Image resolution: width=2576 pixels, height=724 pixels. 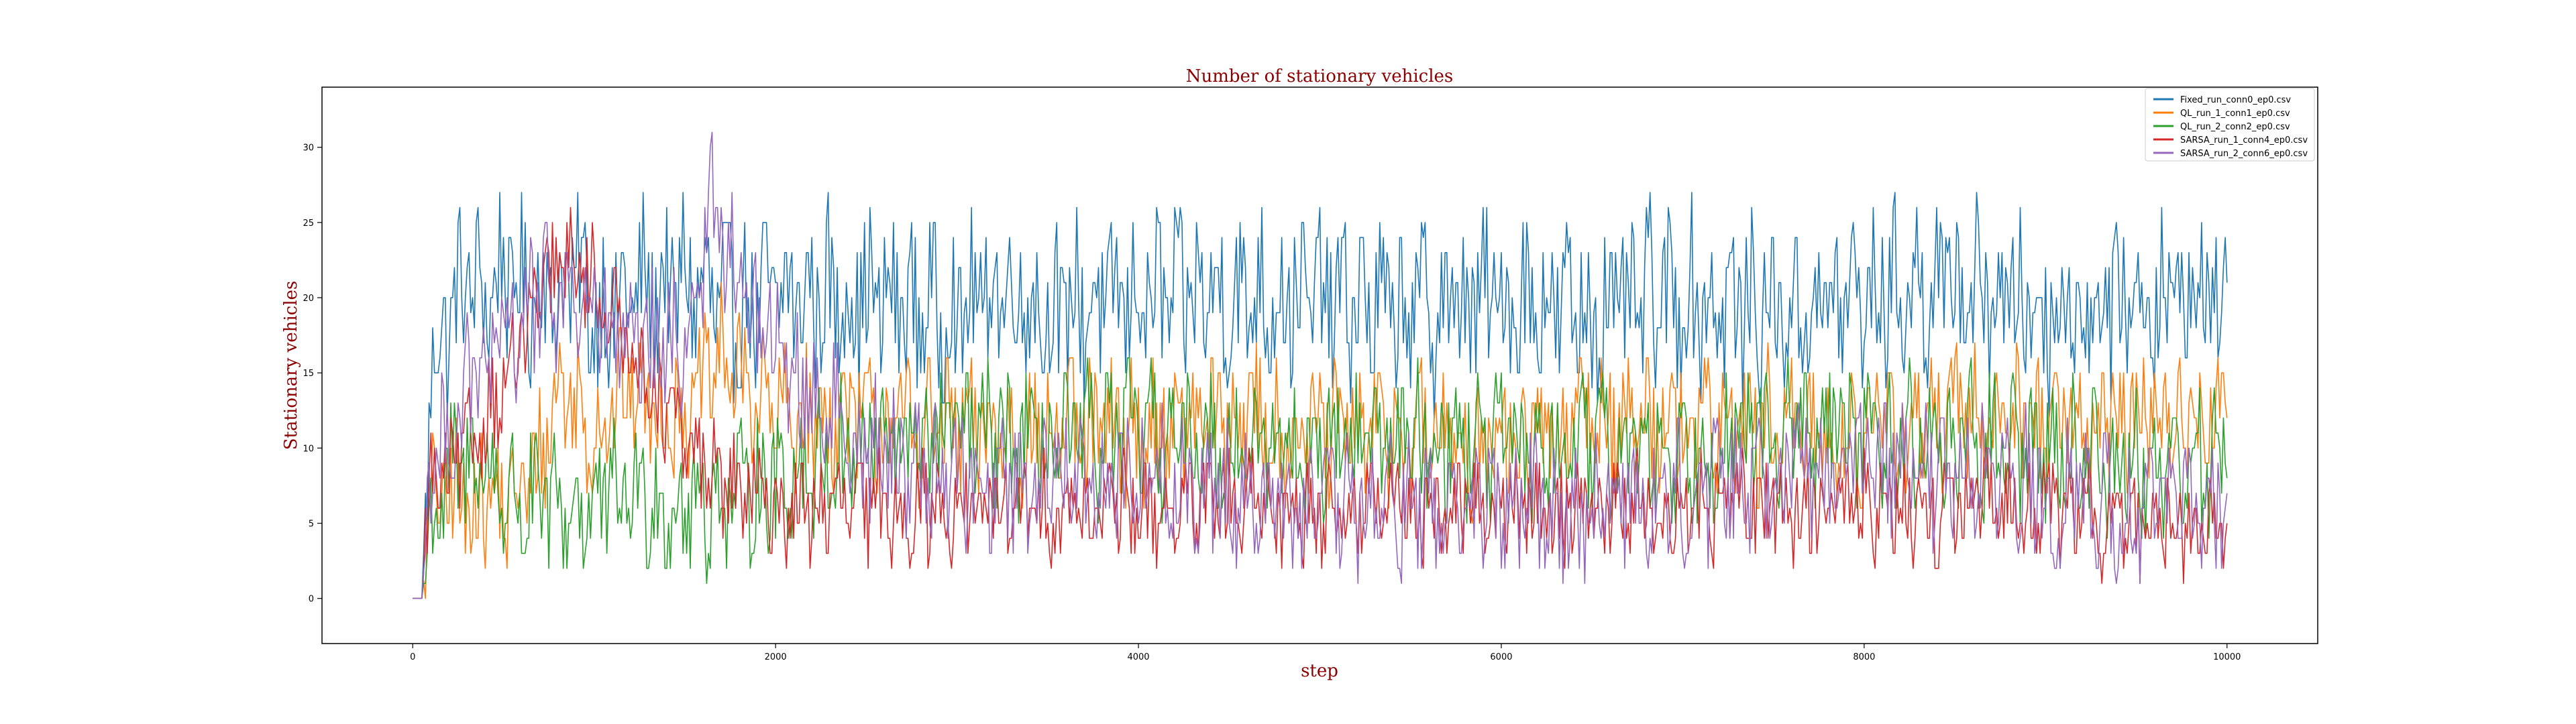 What do you see at coordinates (2244, 140) in the screenshot?
I see `legend-label: SARSA_run_1_conn4_ep0.csv` at bounding box center [2244, 140].